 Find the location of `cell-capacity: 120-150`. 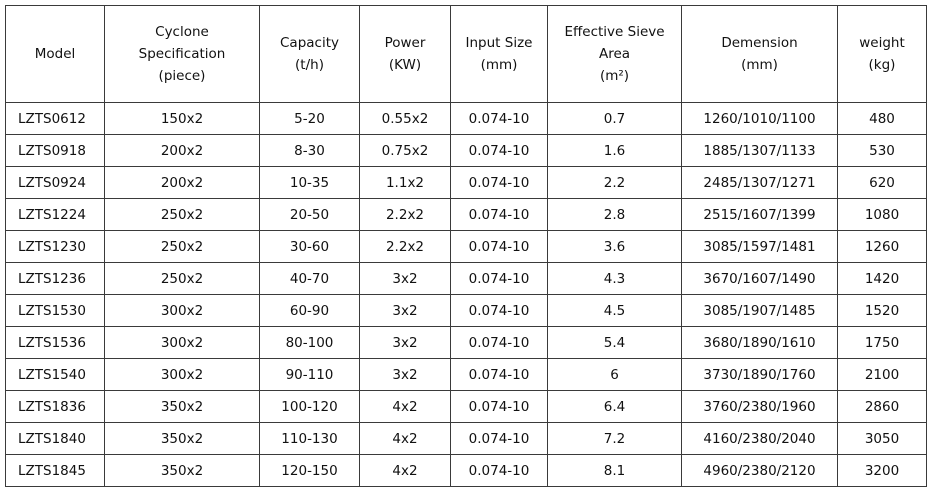

cell-capacity: 120-150 is located at coordinates (309, 470).